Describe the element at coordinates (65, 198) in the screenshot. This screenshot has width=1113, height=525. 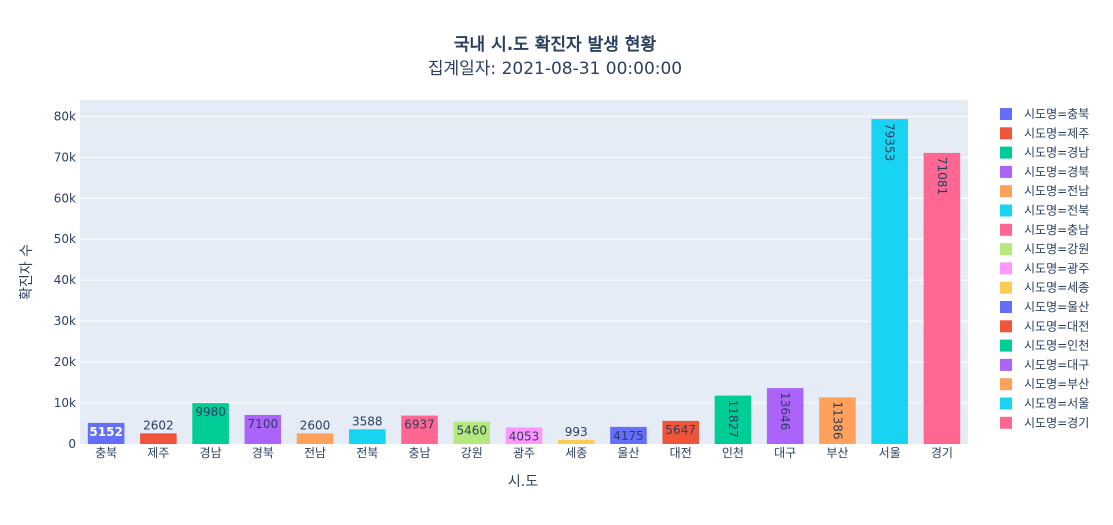
I see `y-tick-label: 60k` at that location.